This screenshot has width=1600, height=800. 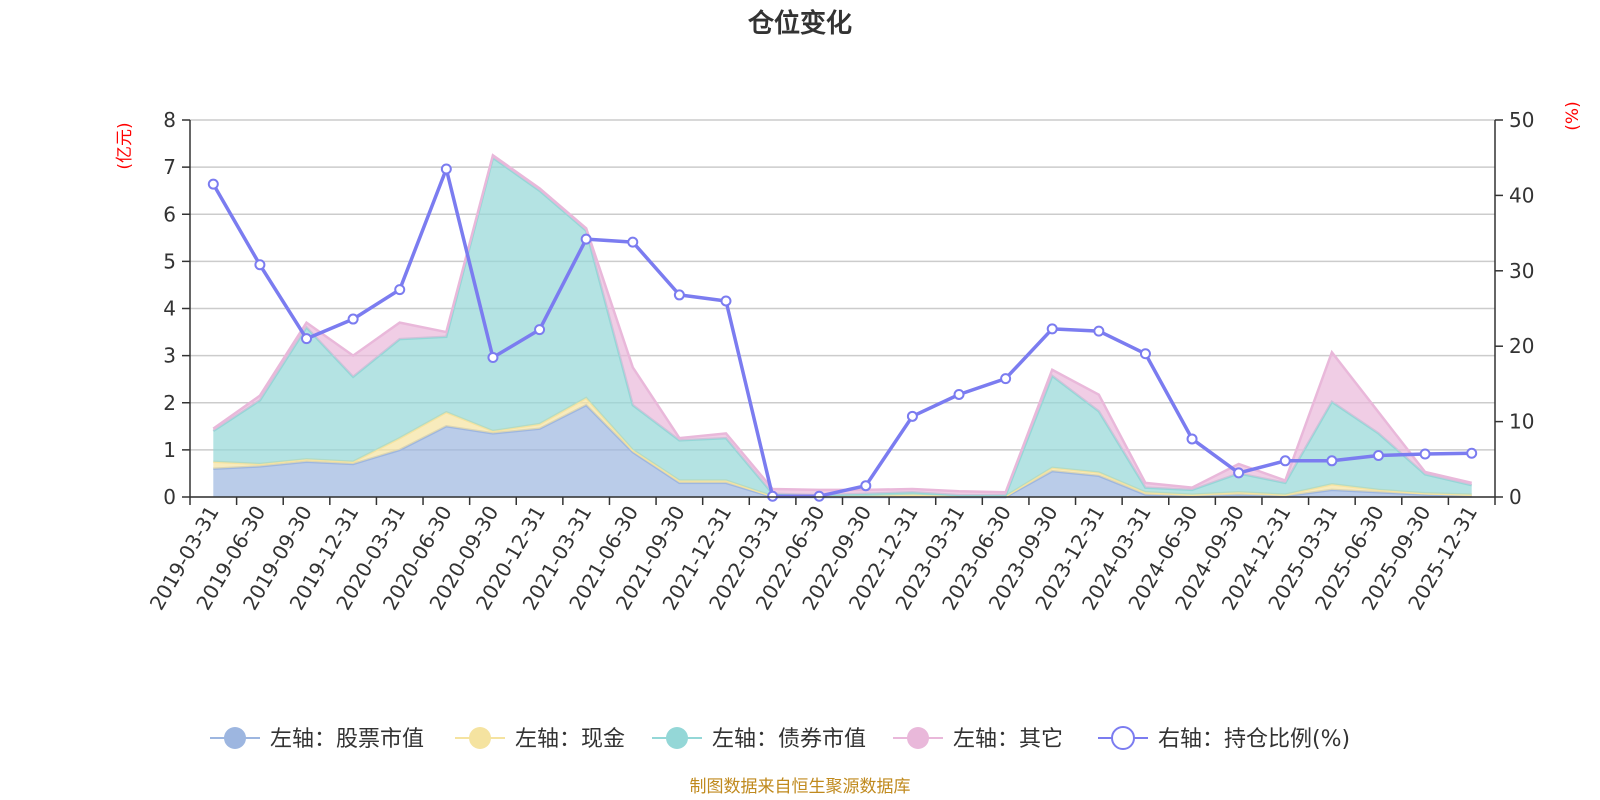 I want to click on legend-item-3: 左轴：债券市值, so click(x=759, y=739).